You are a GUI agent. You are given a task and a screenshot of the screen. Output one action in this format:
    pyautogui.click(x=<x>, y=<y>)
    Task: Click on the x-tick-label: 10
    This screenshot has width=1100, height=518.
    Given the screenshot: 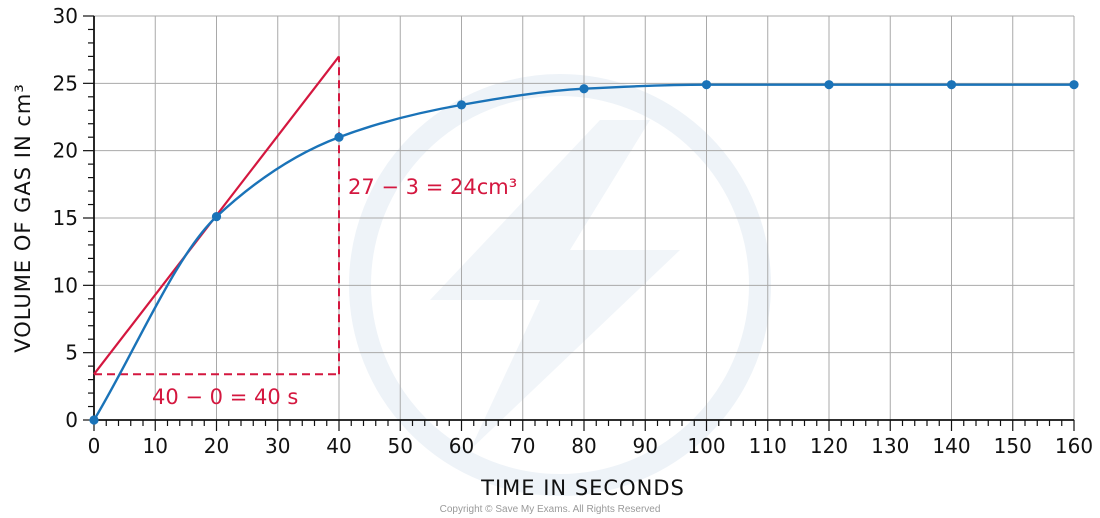 What is the action you would take?
    pyautogui.click(x=155, y=446)
    